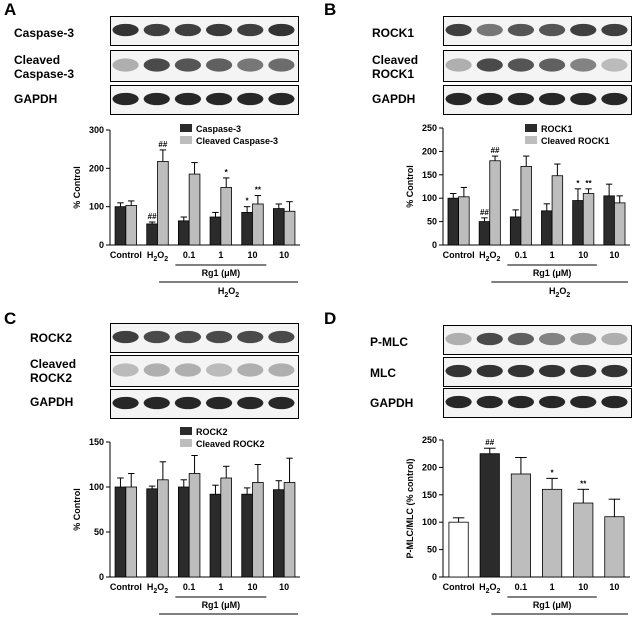 This screenshot has height=618, width=640. Describe the element at coordinates (583, 483) in the screenshot. I see `significance-mark: **` at that location.